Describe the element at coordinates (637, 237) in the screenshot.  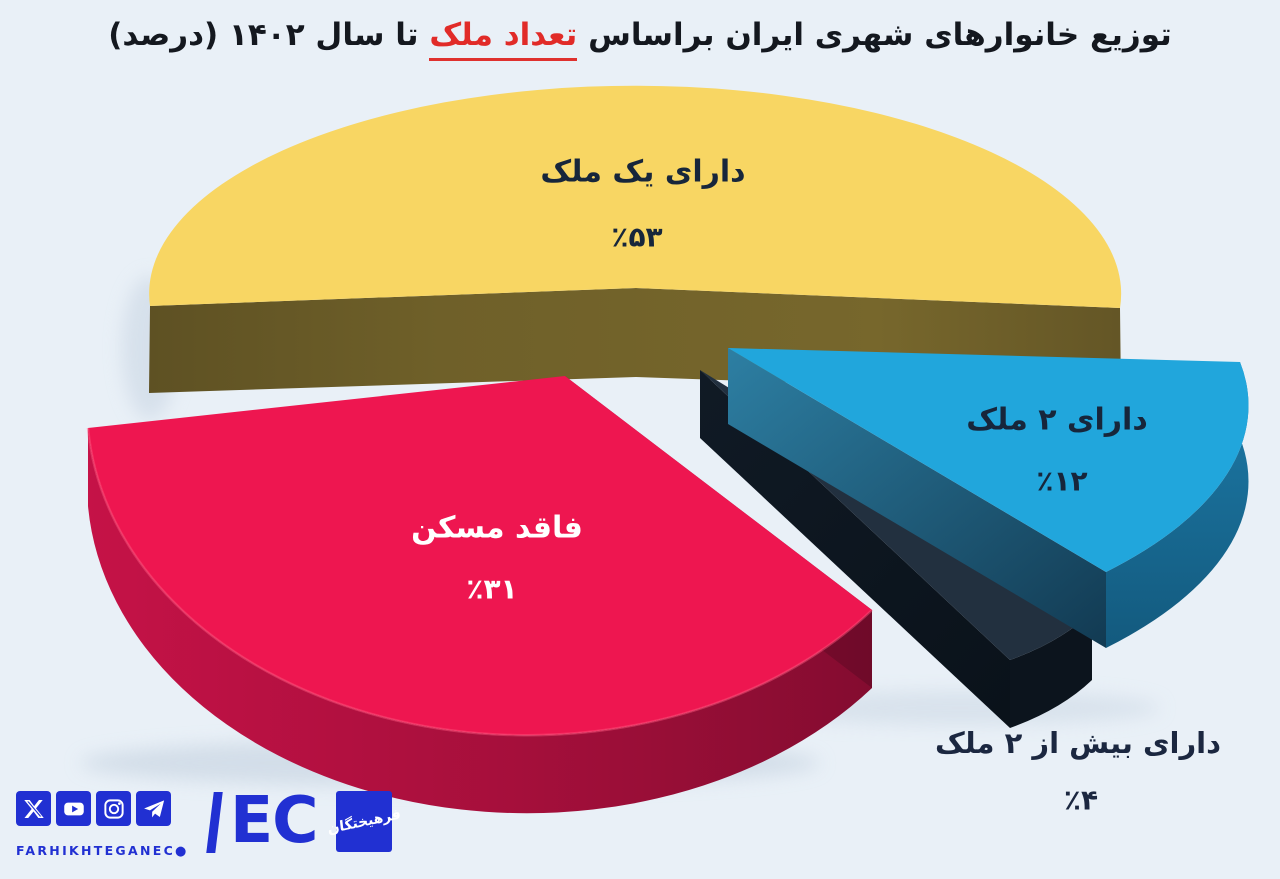
I see `value-one-property: ٪۵۳` at that location.